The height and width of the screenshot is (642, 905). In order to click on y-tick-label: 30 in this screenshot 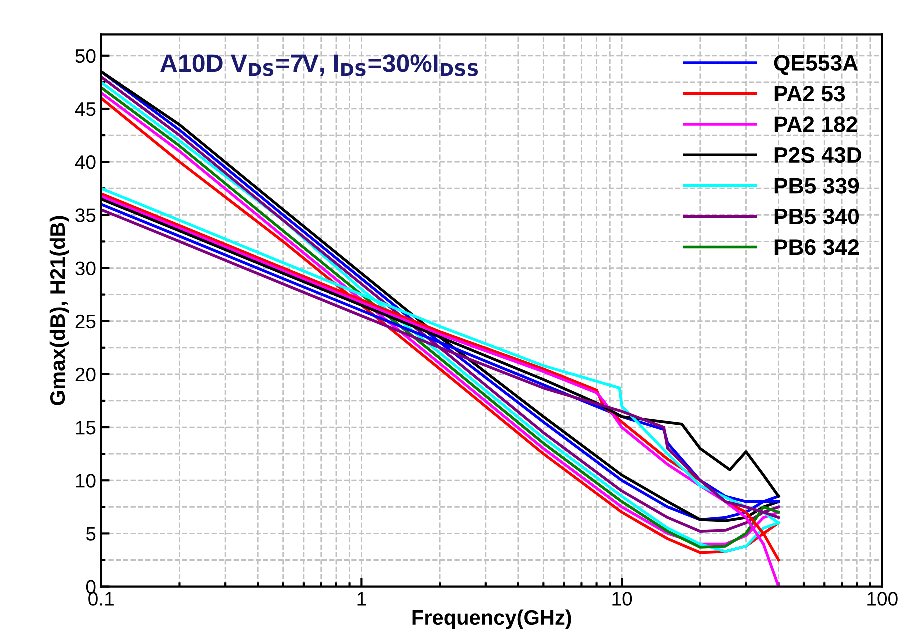, I will do `click(86, 269)`.